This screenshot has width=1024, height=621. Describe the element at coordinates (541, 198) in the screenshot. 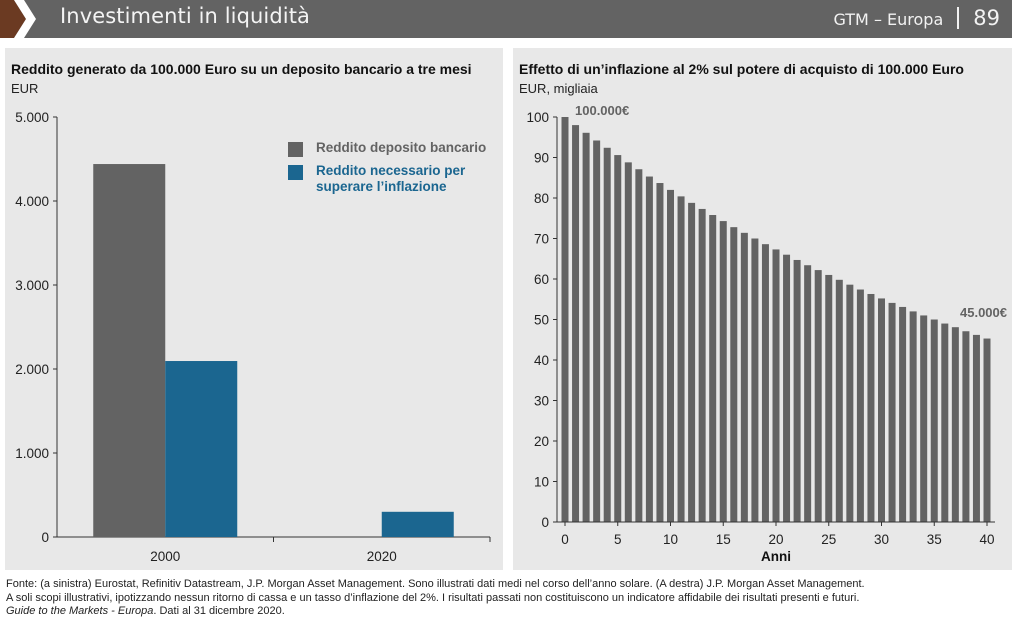

I see `y-tick-label: 80` at that location.